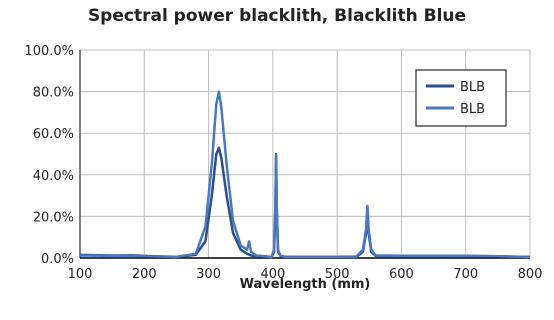  Describe the element at coordinates (53, 217) in the screenshot. I see `y-tick-label: 20.0%` at that location.